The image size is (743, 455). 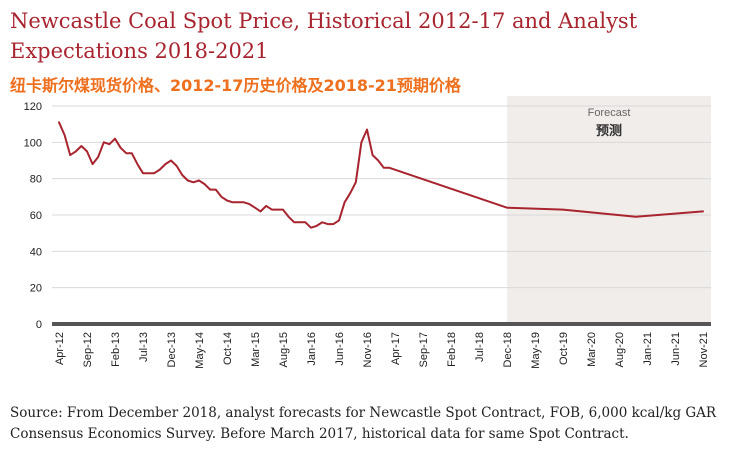 I want to click on forecast-label-cn: 预测, so click(x=609, y=131).